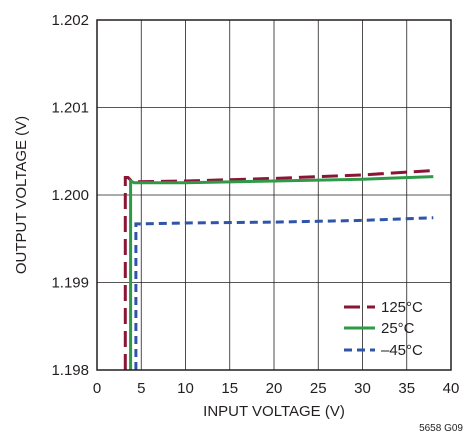  What do you see at coordinates (185, 388) in the screenshot?
I see `x-tick-label-2: 10` at bounding box center [185, 388].